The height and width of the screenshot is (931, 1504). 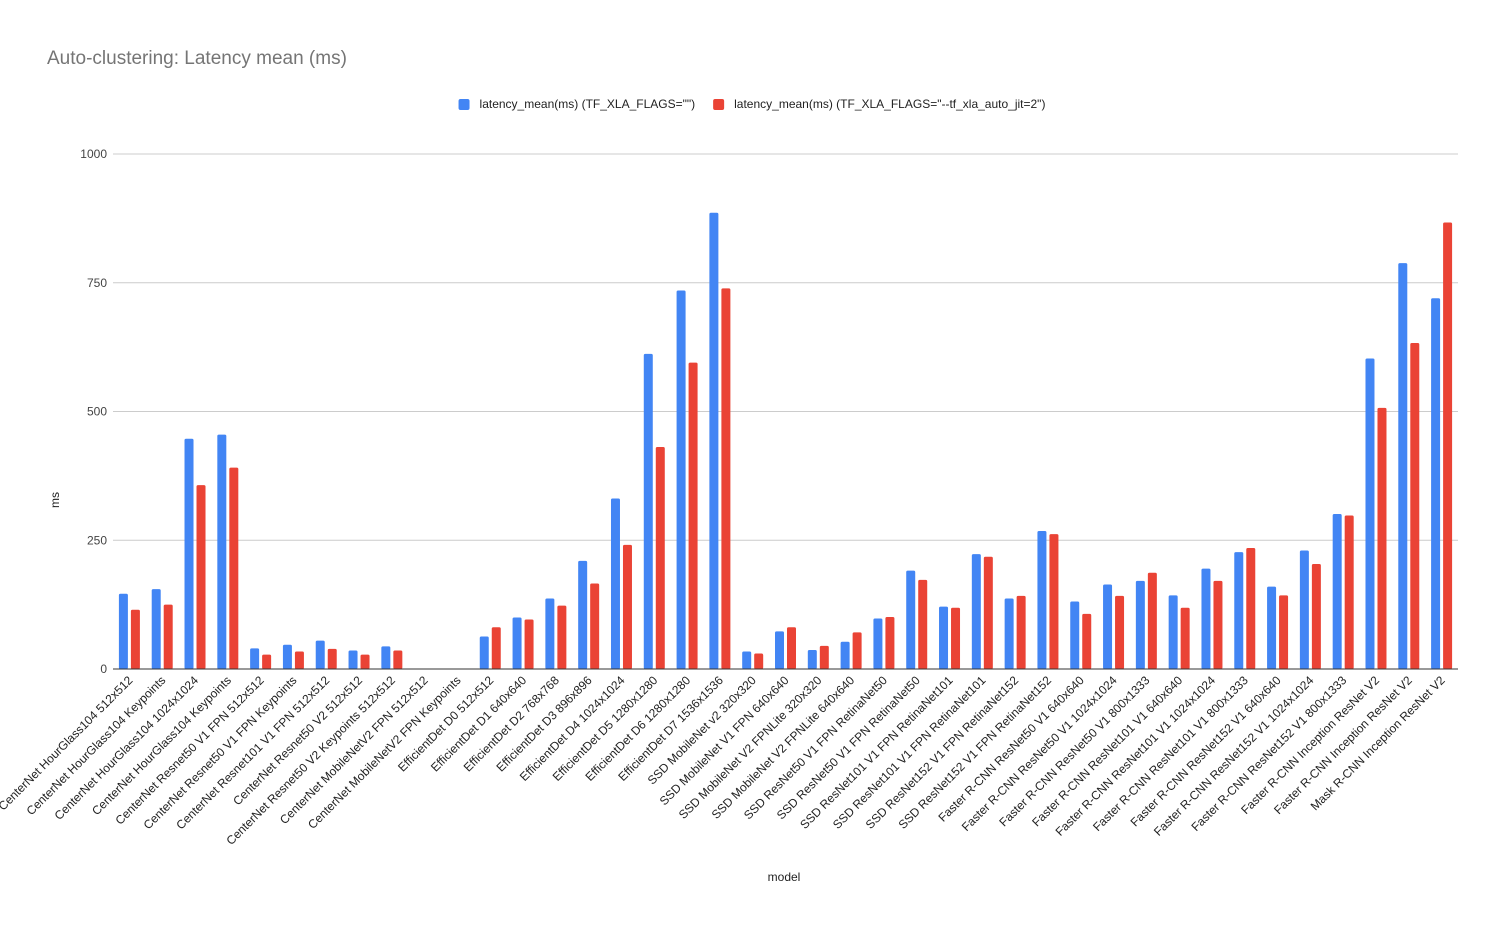 I want to click on y-axis-label: ms, so click(x=55, y=500).